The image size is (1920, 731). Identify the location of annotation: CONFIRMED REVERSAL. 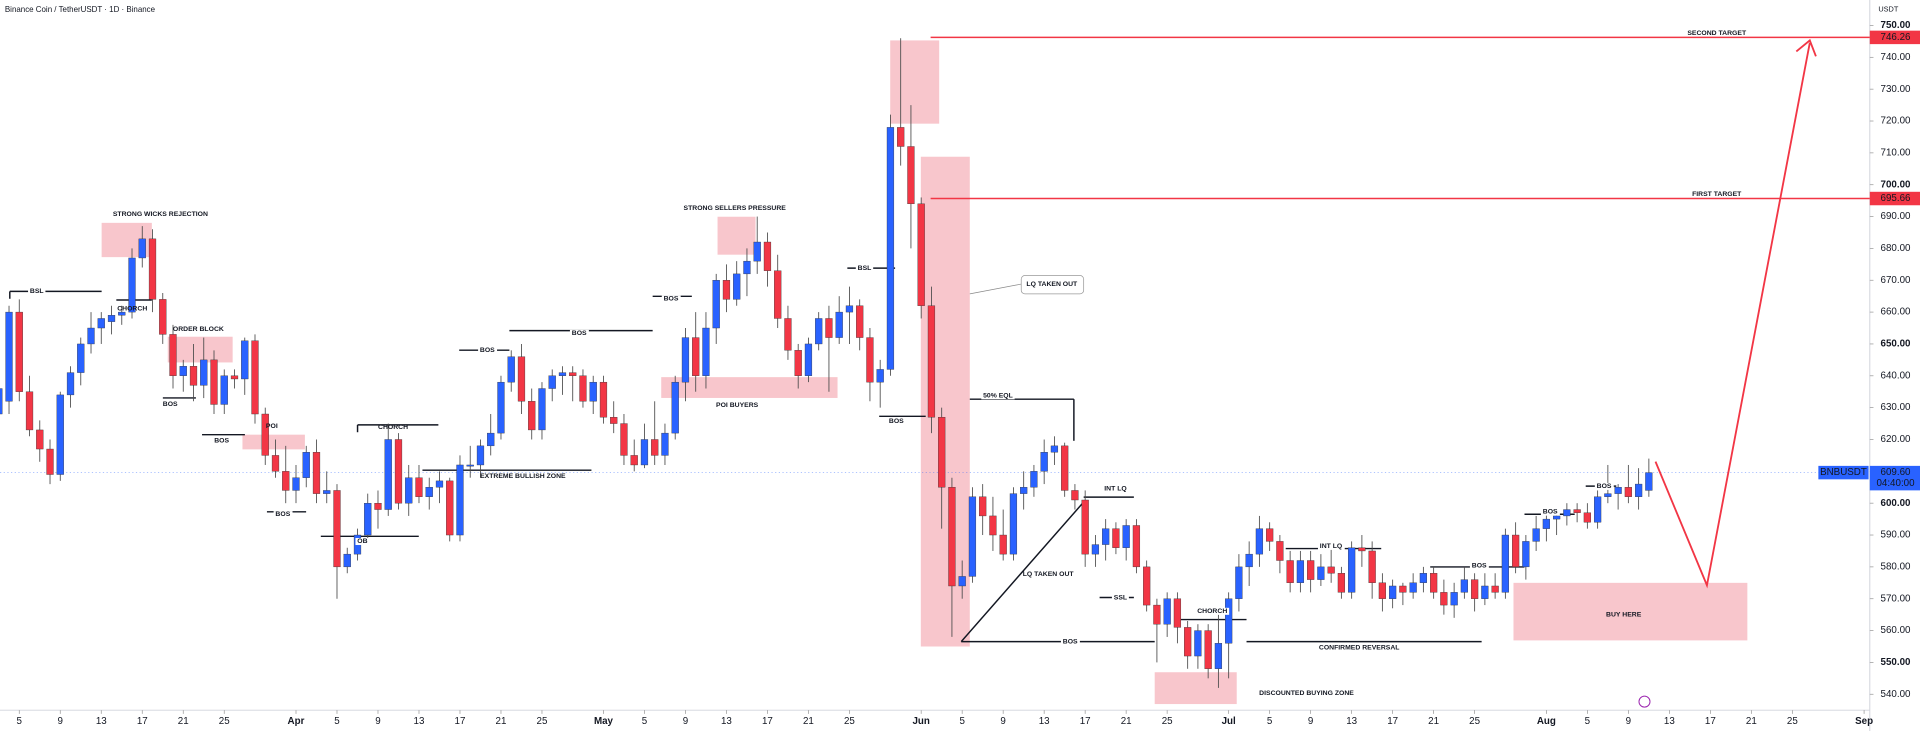
(1359, 648).